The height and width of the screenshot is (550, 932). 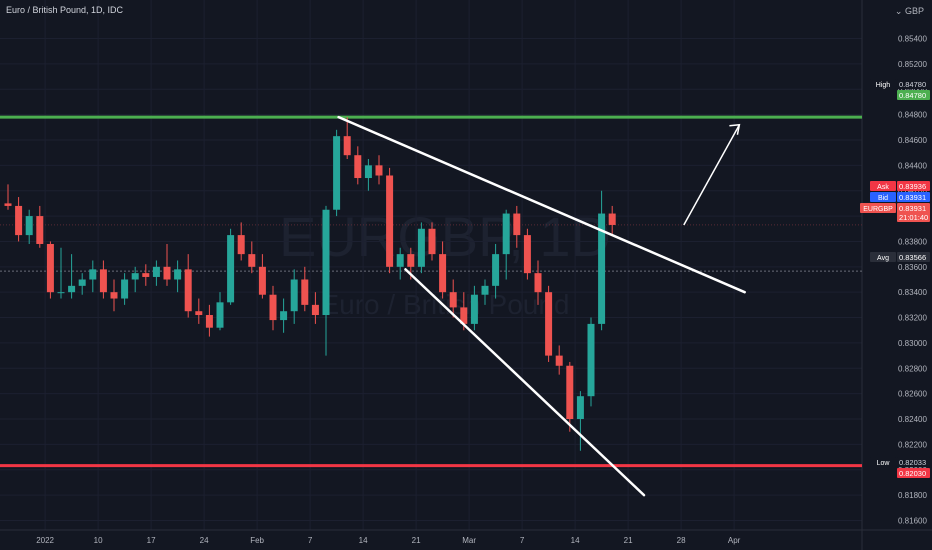 I want to click on price-tick-label: 0.83200, so click(x=912, y=318).